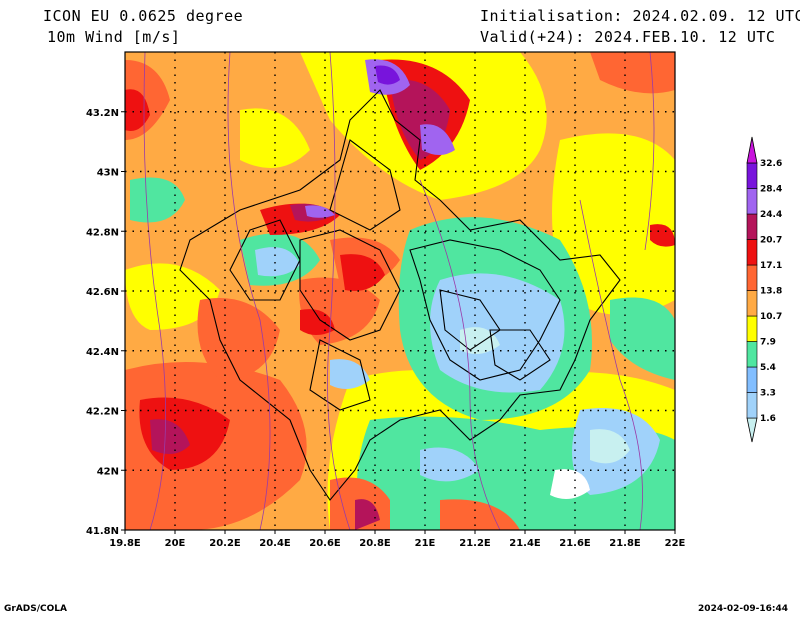  What do you see at coordinates (102, 412) in the screenshot?
I see `y-tick-label: 42.2N` at bounding box center [102, 412].